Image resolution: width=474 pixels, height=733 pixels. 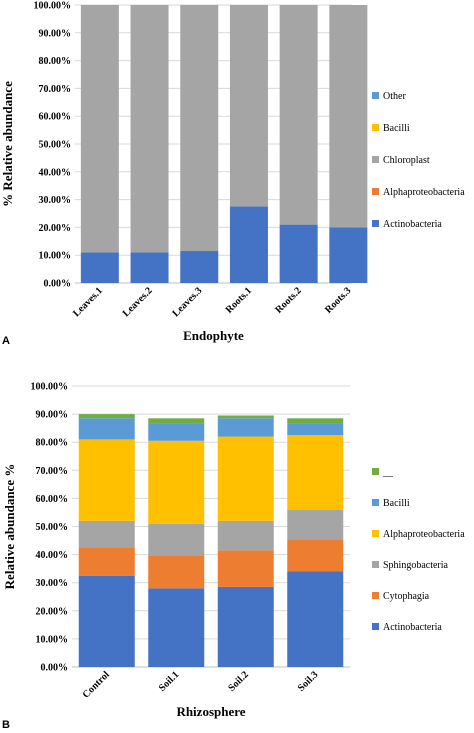 What do you see at coordinates (416, 565) in the screenshot?
I see `legend-label: Sphingobacteria` at bounding box center [416, 565].